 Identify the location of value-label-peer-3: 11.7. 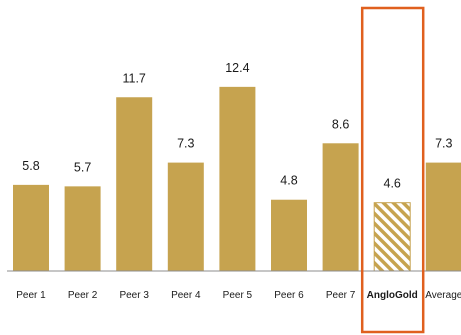
(133, 78).